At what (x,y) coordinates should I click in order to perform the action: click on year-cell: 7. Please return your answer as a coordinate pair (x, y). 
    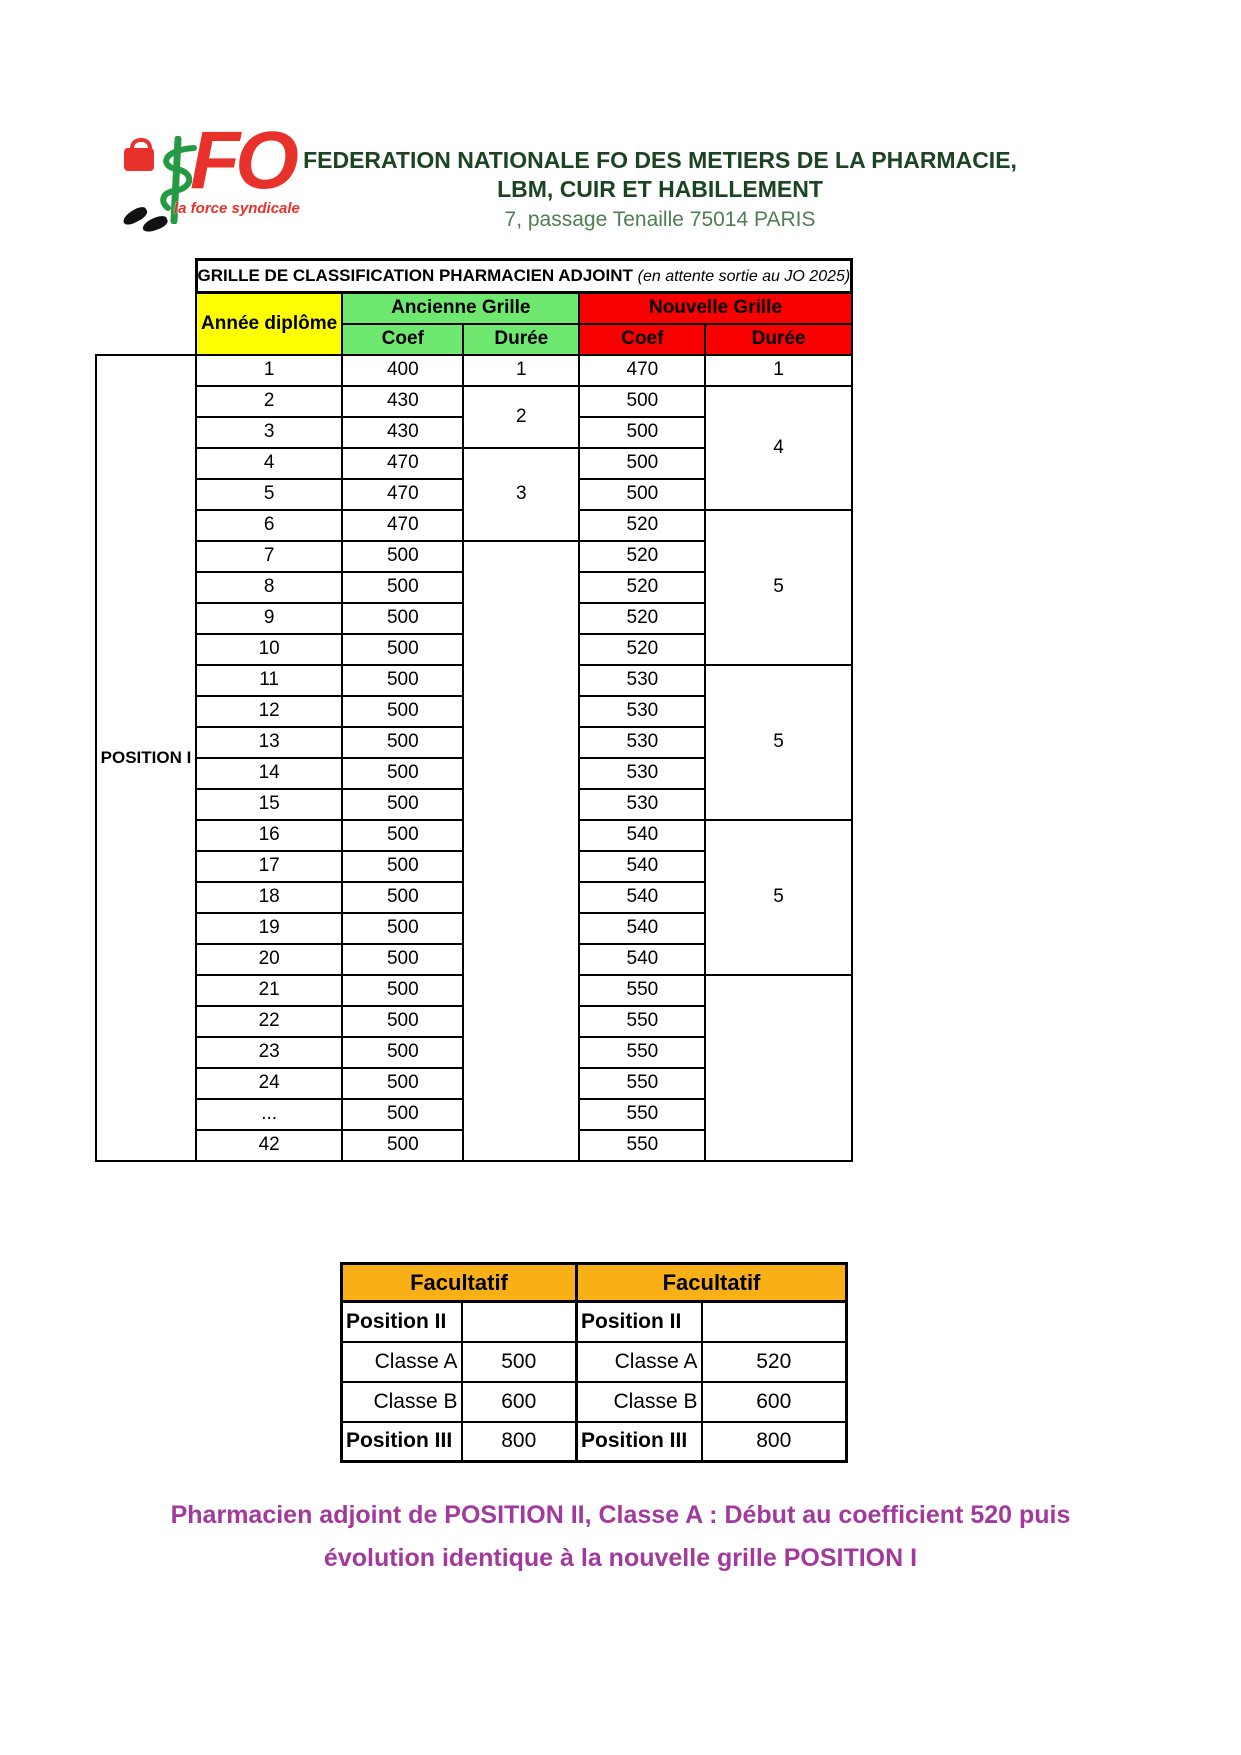
    Looking at the image, I should click on (269, 556).